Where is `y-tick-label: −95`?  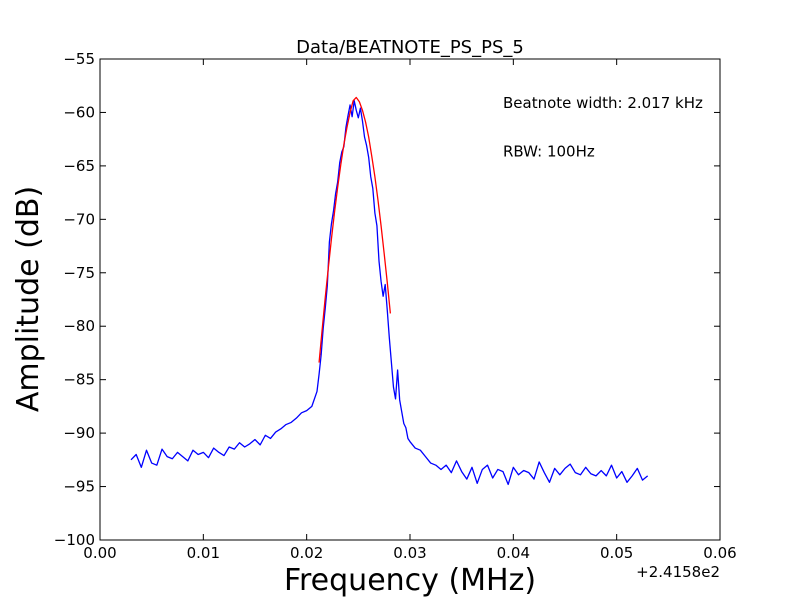
y-tick-label: −95 is located at coordinates (79, 487).